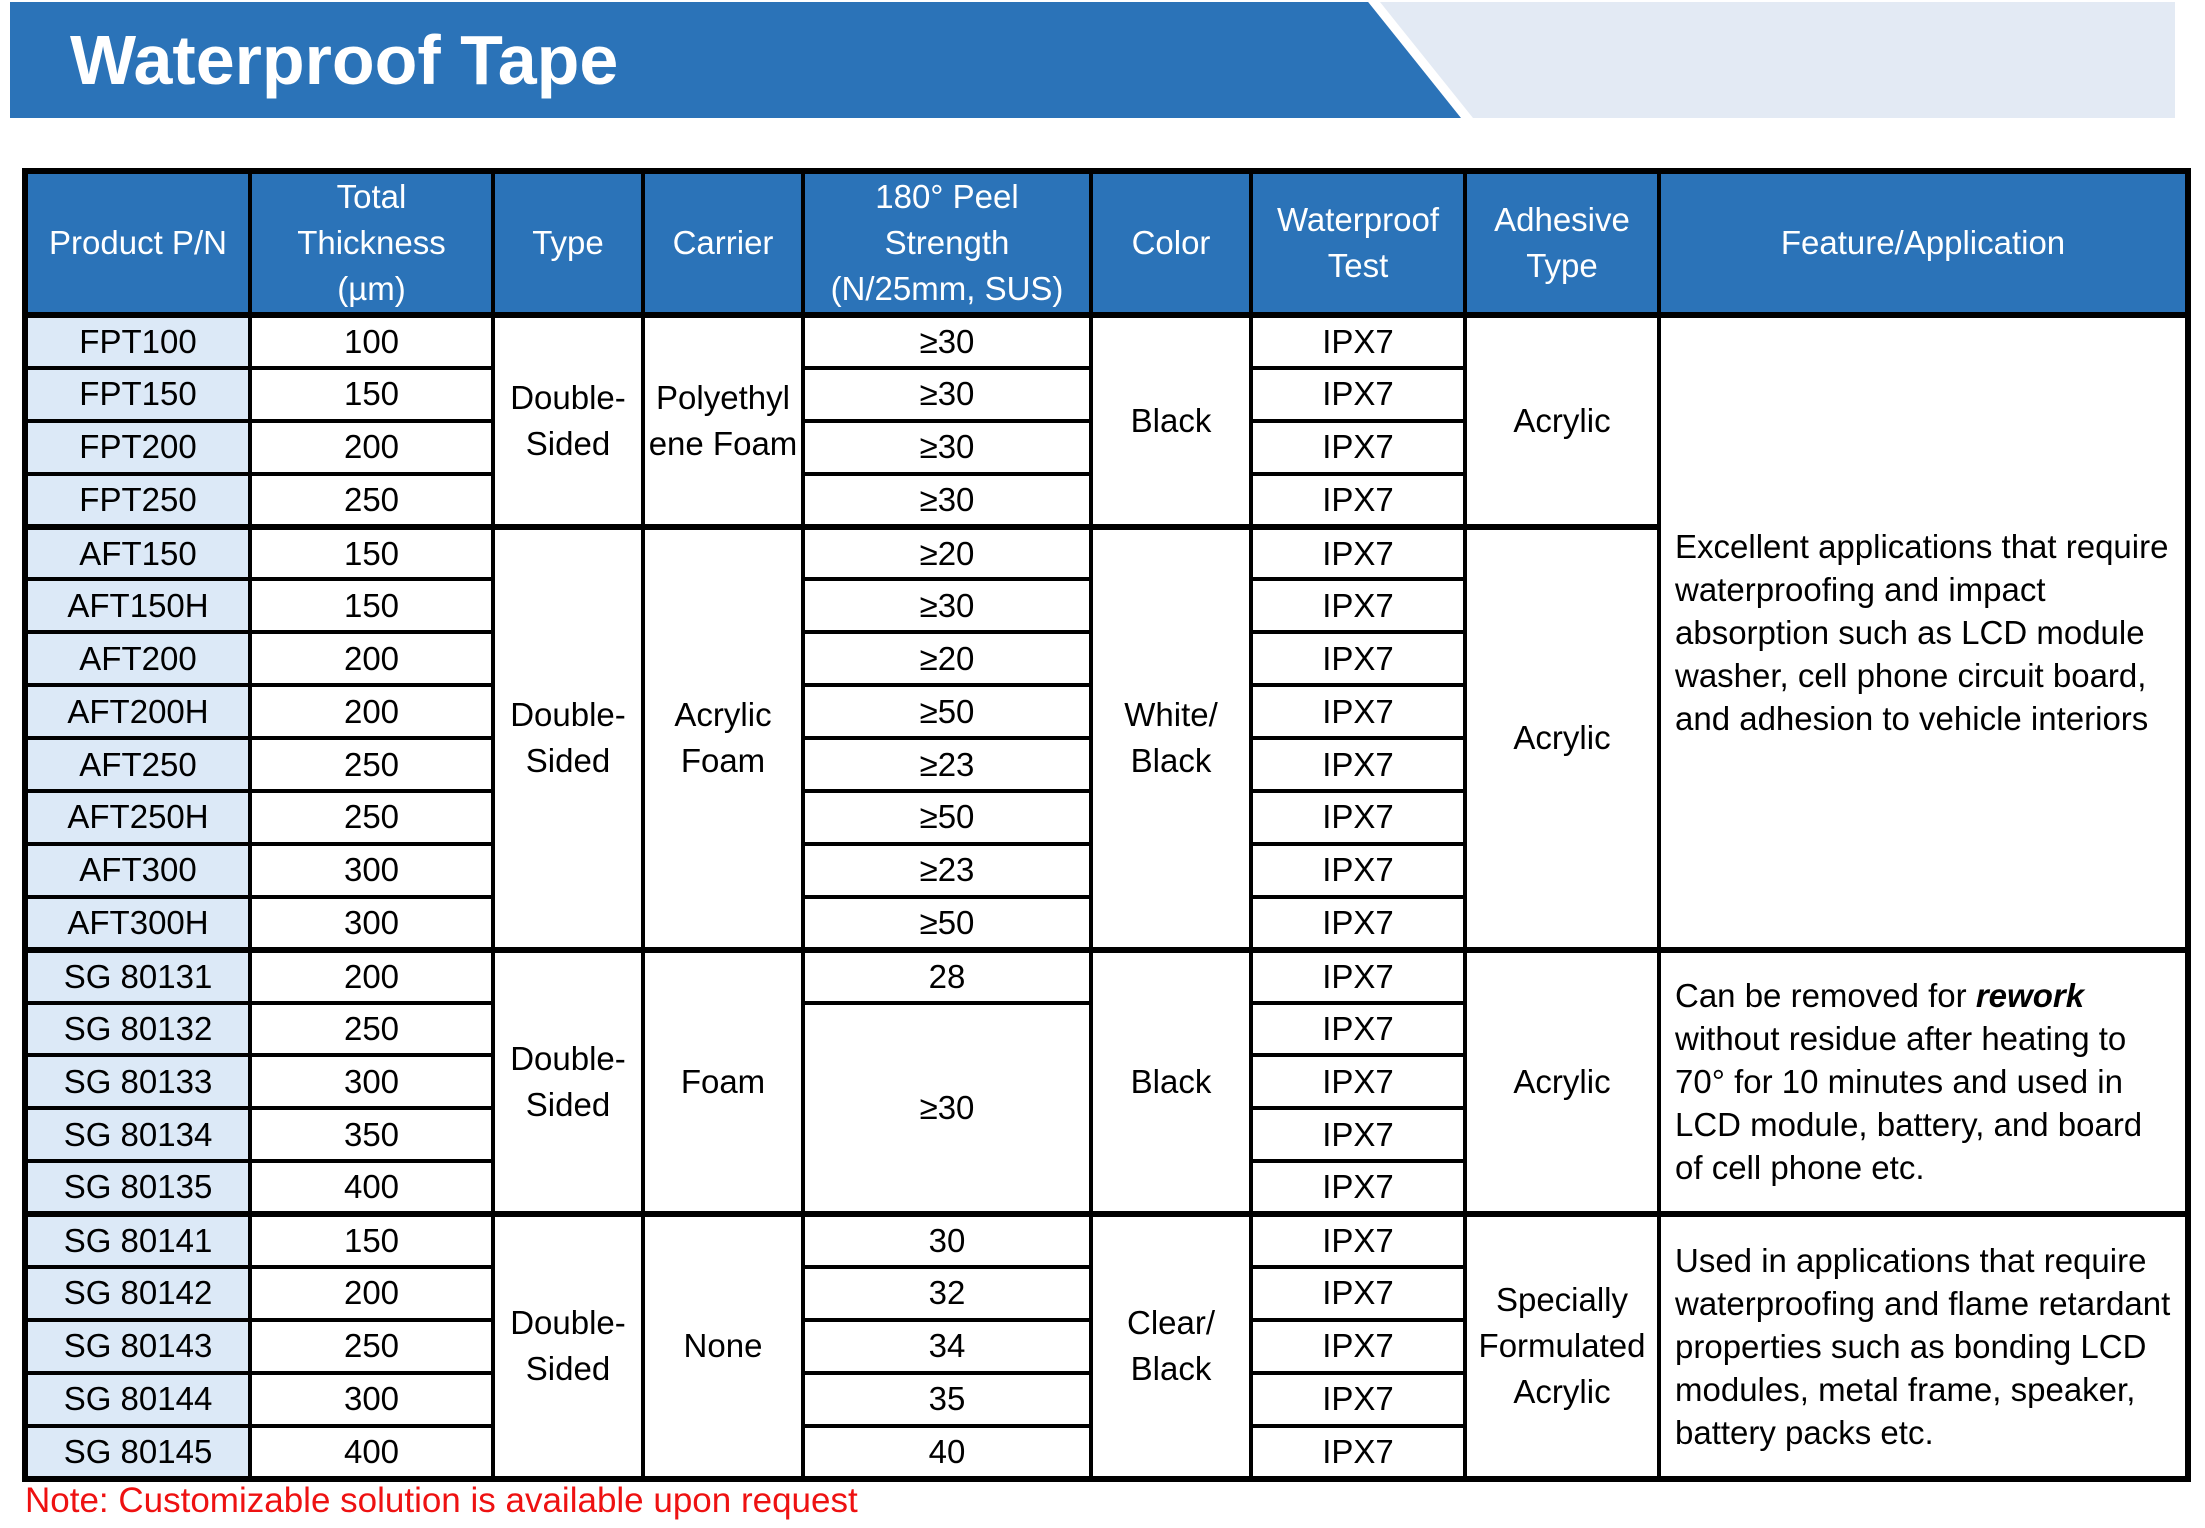 Image resolution: width=2205 pixels, height=1528 pixels. I want to click on table-row: AFT200H 200 ≥50 IPX7, so click(1105, 712).